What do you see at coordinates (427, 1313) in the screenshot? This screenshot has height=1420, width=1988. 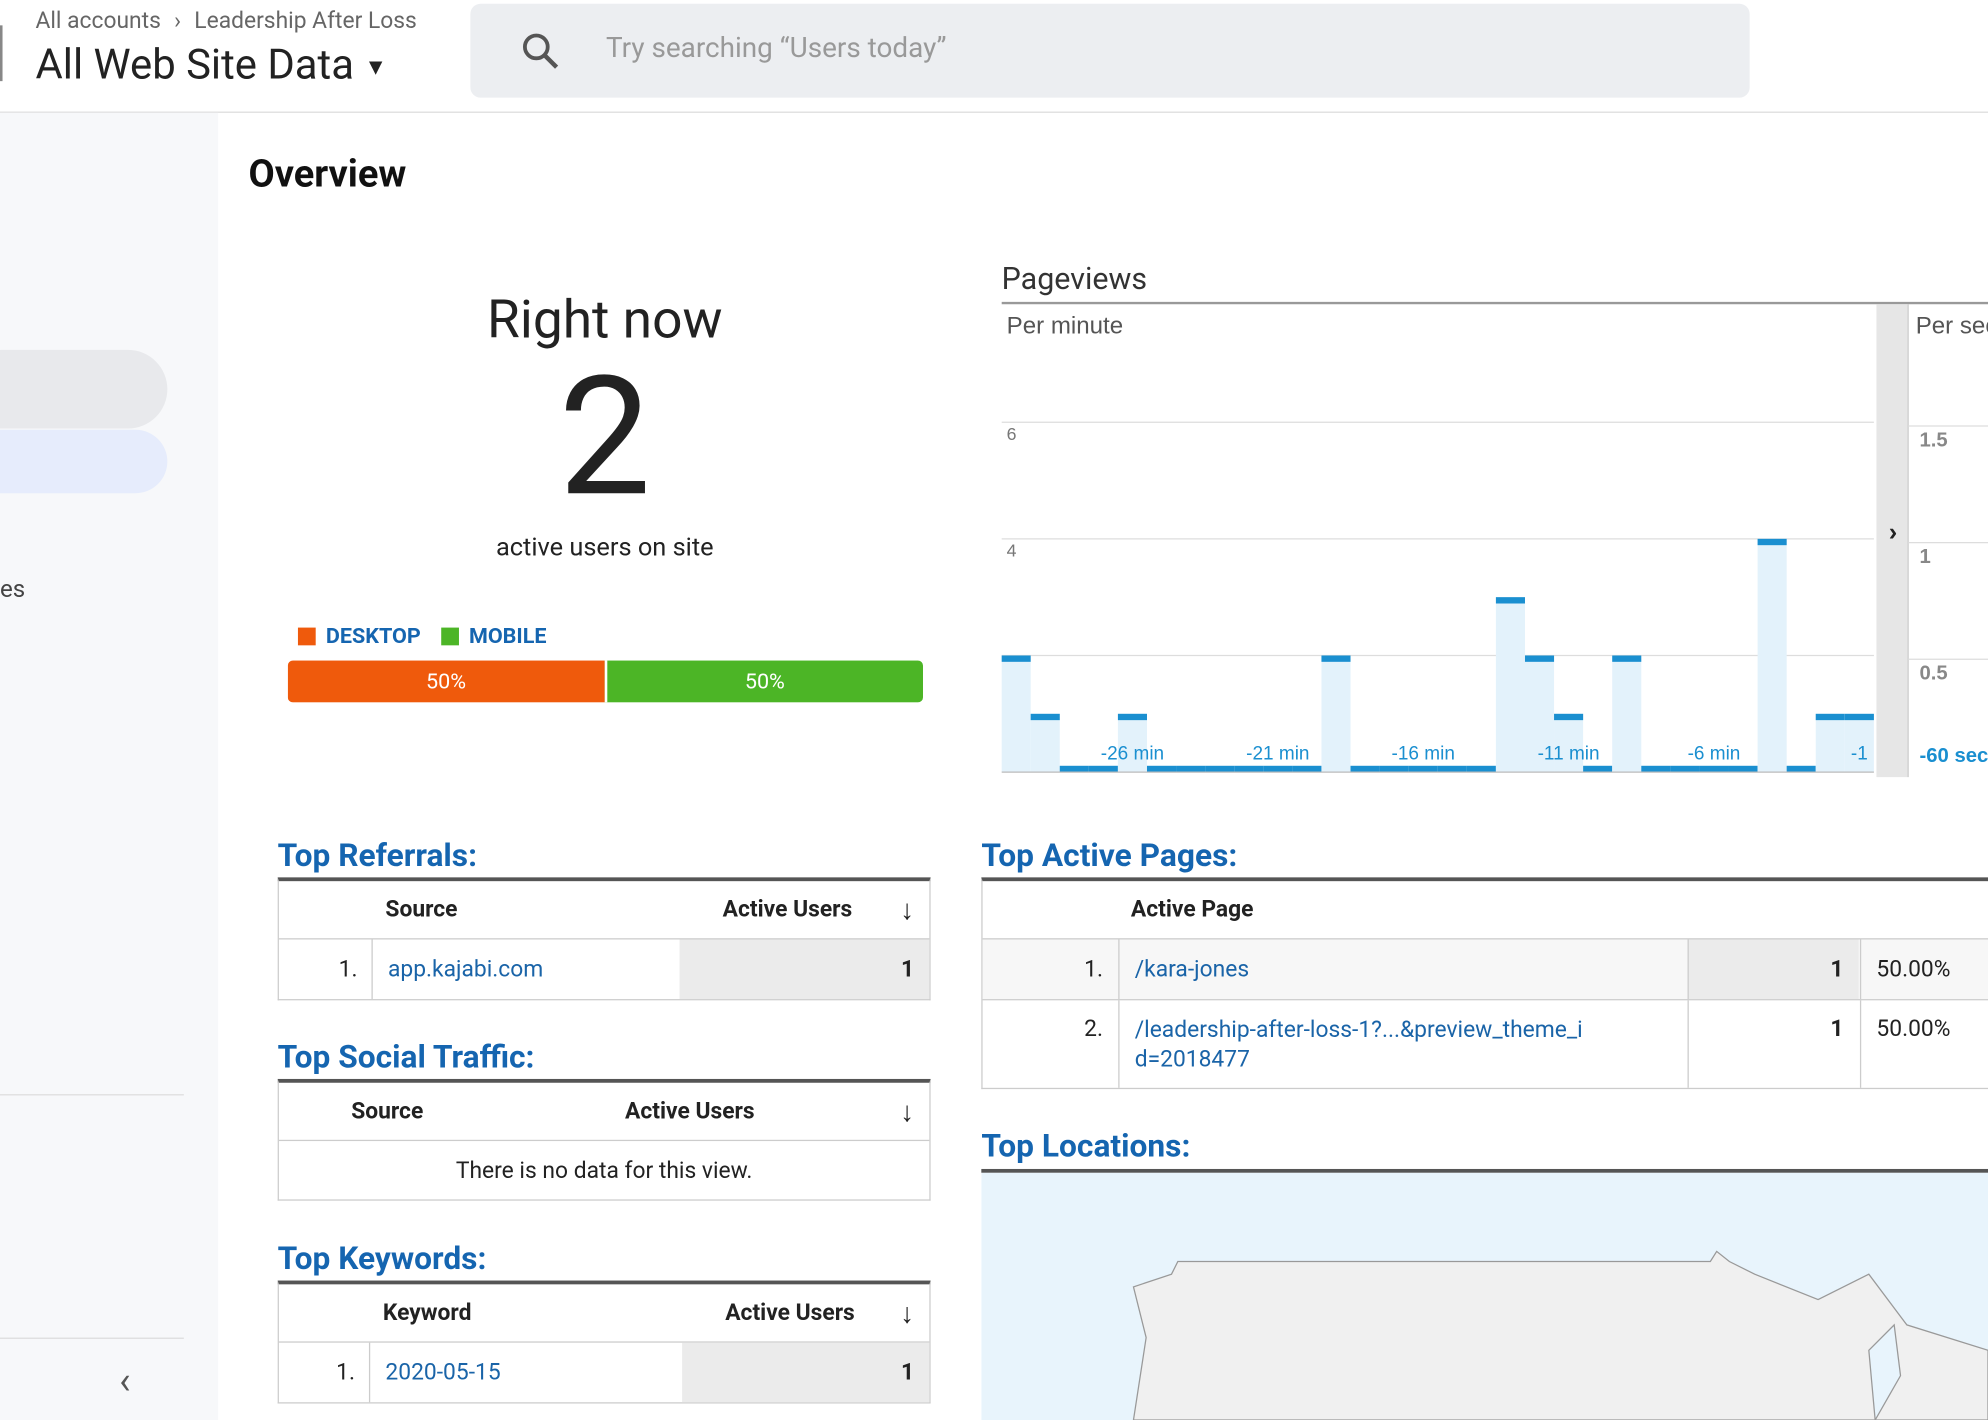 I see `column-header: Keyword` at bounding box center [427, 1313].